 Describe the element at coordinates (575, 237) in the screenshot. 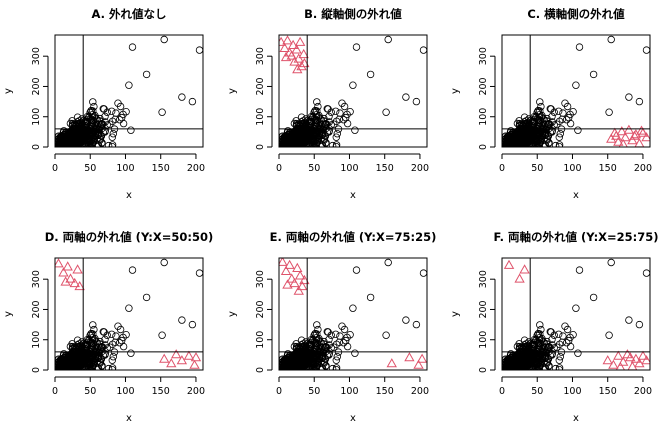

I see `panel-title: F. 両軸の外れ値 (Y:X=25:75)` at that location.